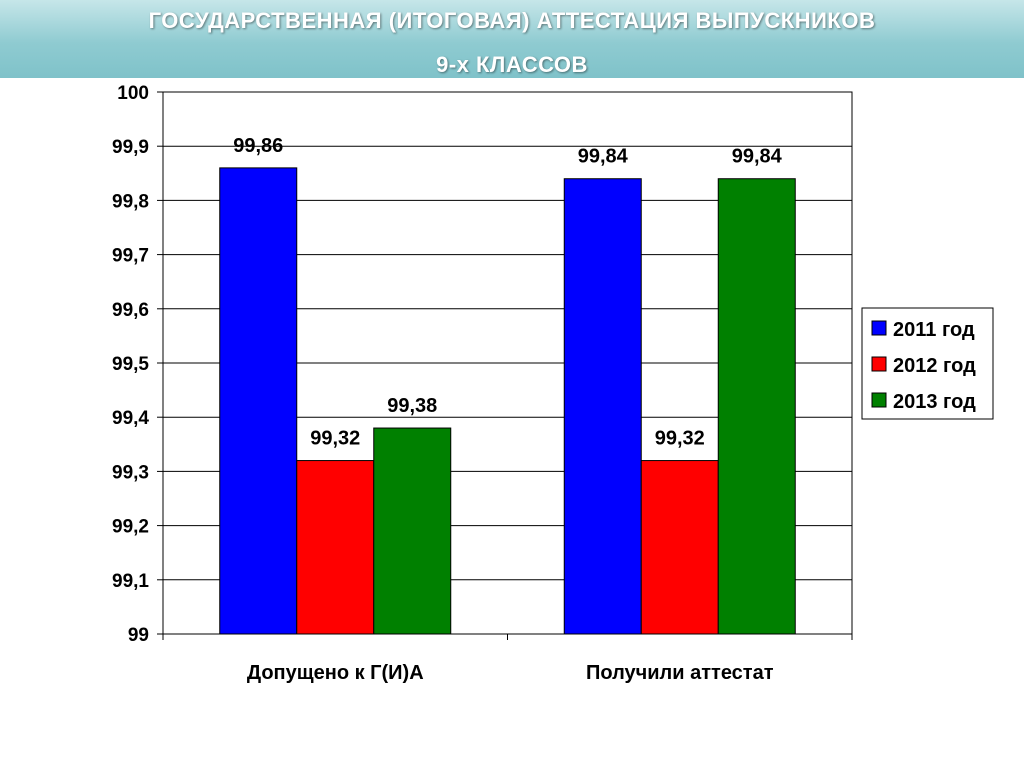  What do you see at coordinates (680, 673) in the screenshot?
I see `category-label-2: Получили аттестат` at bounding box center [680, 673].